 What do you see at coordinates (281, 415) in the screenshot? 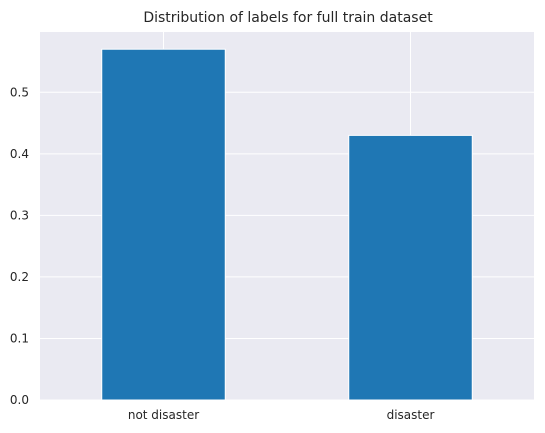
I see `x-axis-ticks: not disaster disaster` at bounding box center [281, 415].